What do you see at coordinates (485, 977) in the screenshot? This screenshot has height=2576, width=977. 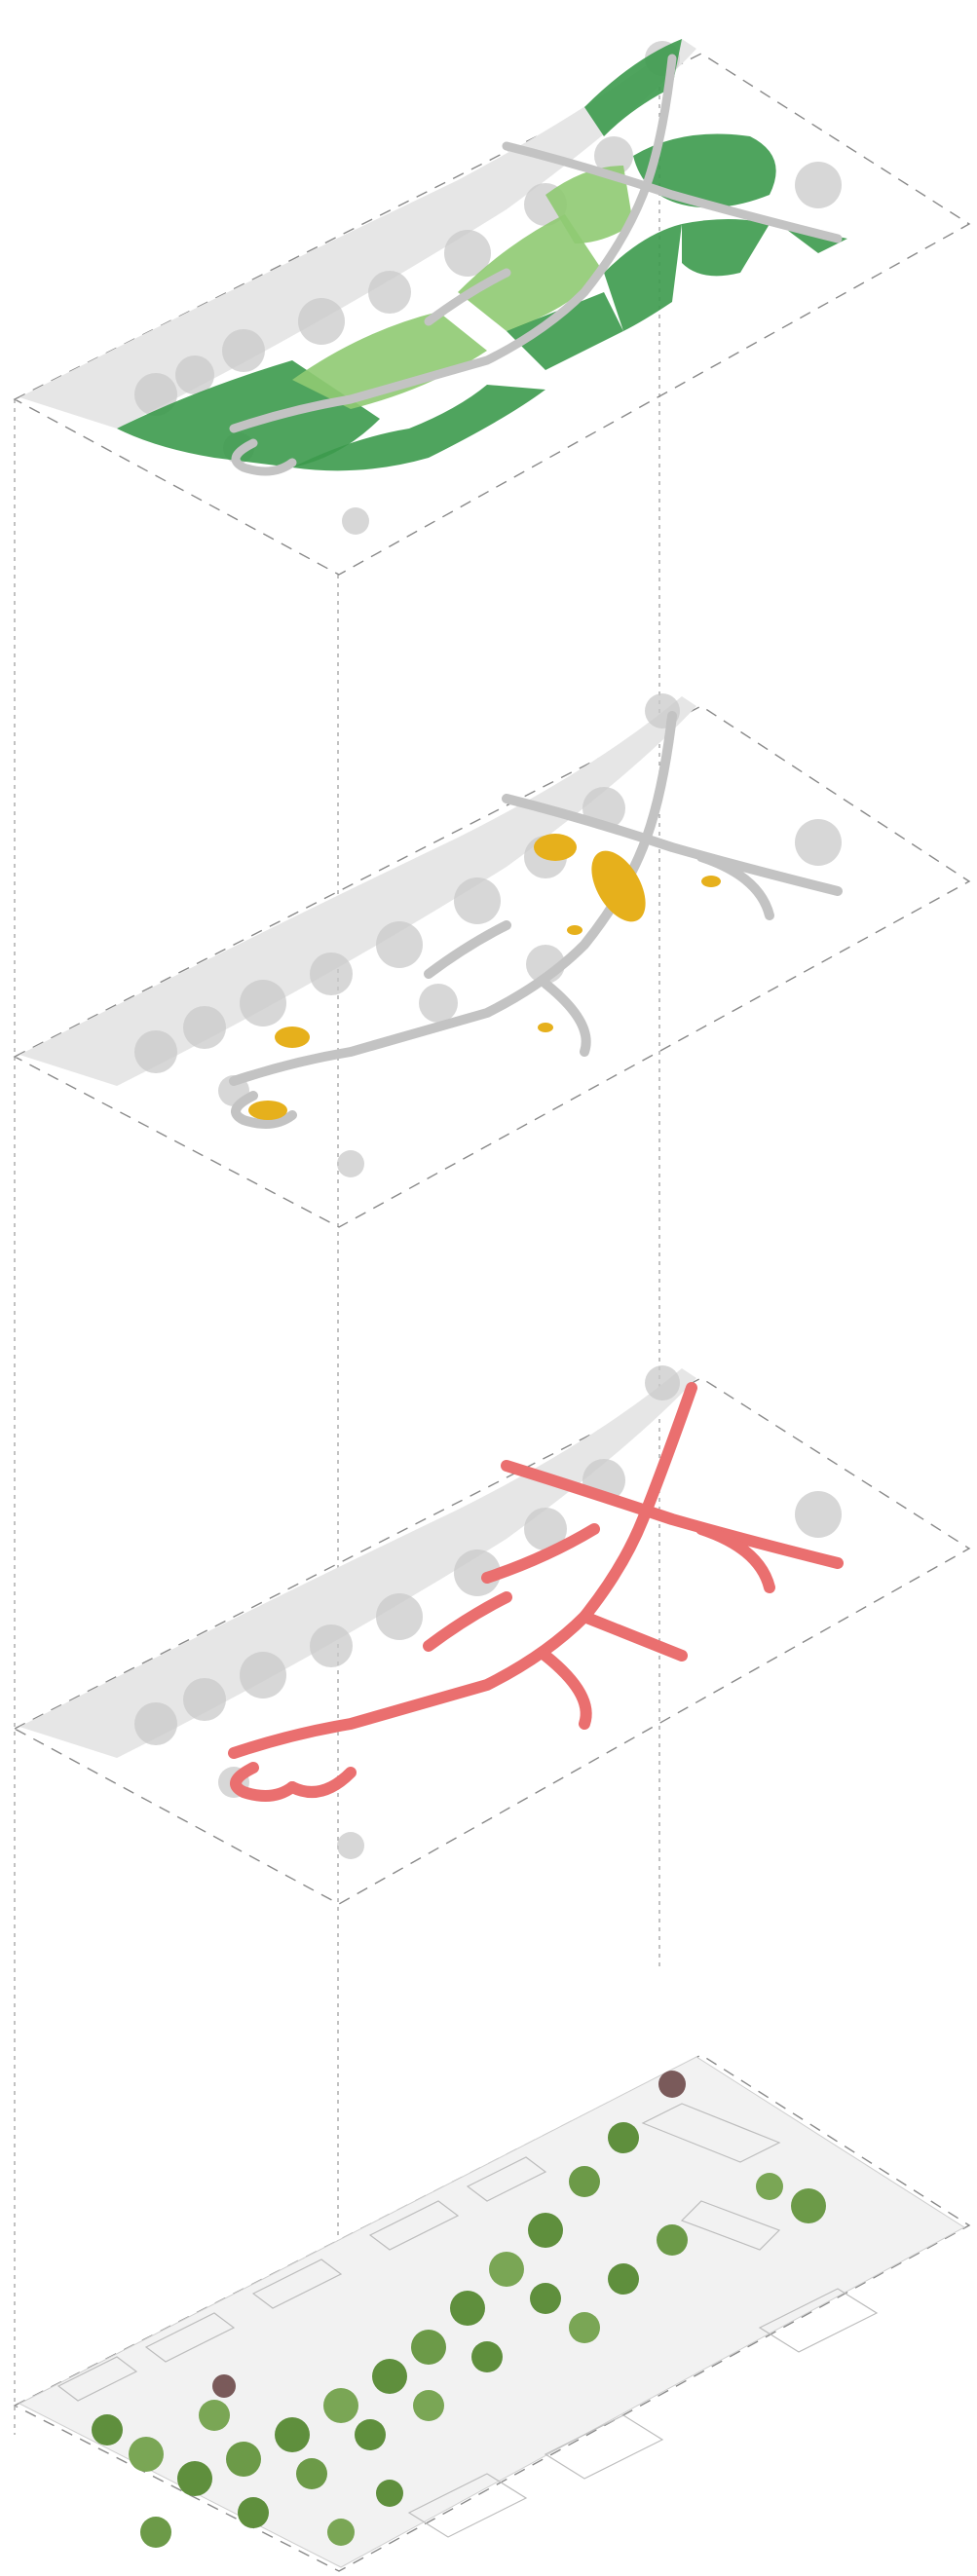 I see `plaza-patches` at bounding box center [485, 977].